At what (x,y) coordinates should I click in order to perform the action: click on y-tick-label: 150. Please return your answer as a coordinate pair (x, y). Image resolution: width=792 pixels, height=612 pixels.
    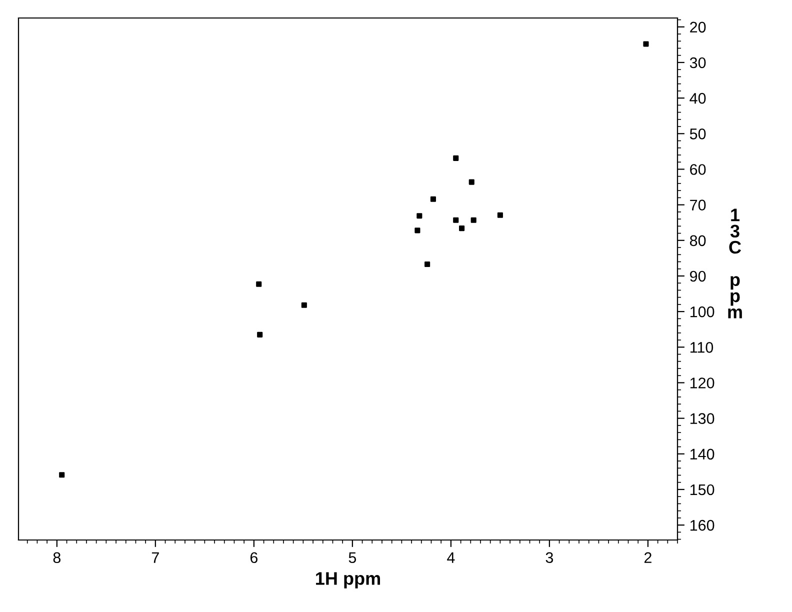
    Looking at the image, I should click on (702, 490).